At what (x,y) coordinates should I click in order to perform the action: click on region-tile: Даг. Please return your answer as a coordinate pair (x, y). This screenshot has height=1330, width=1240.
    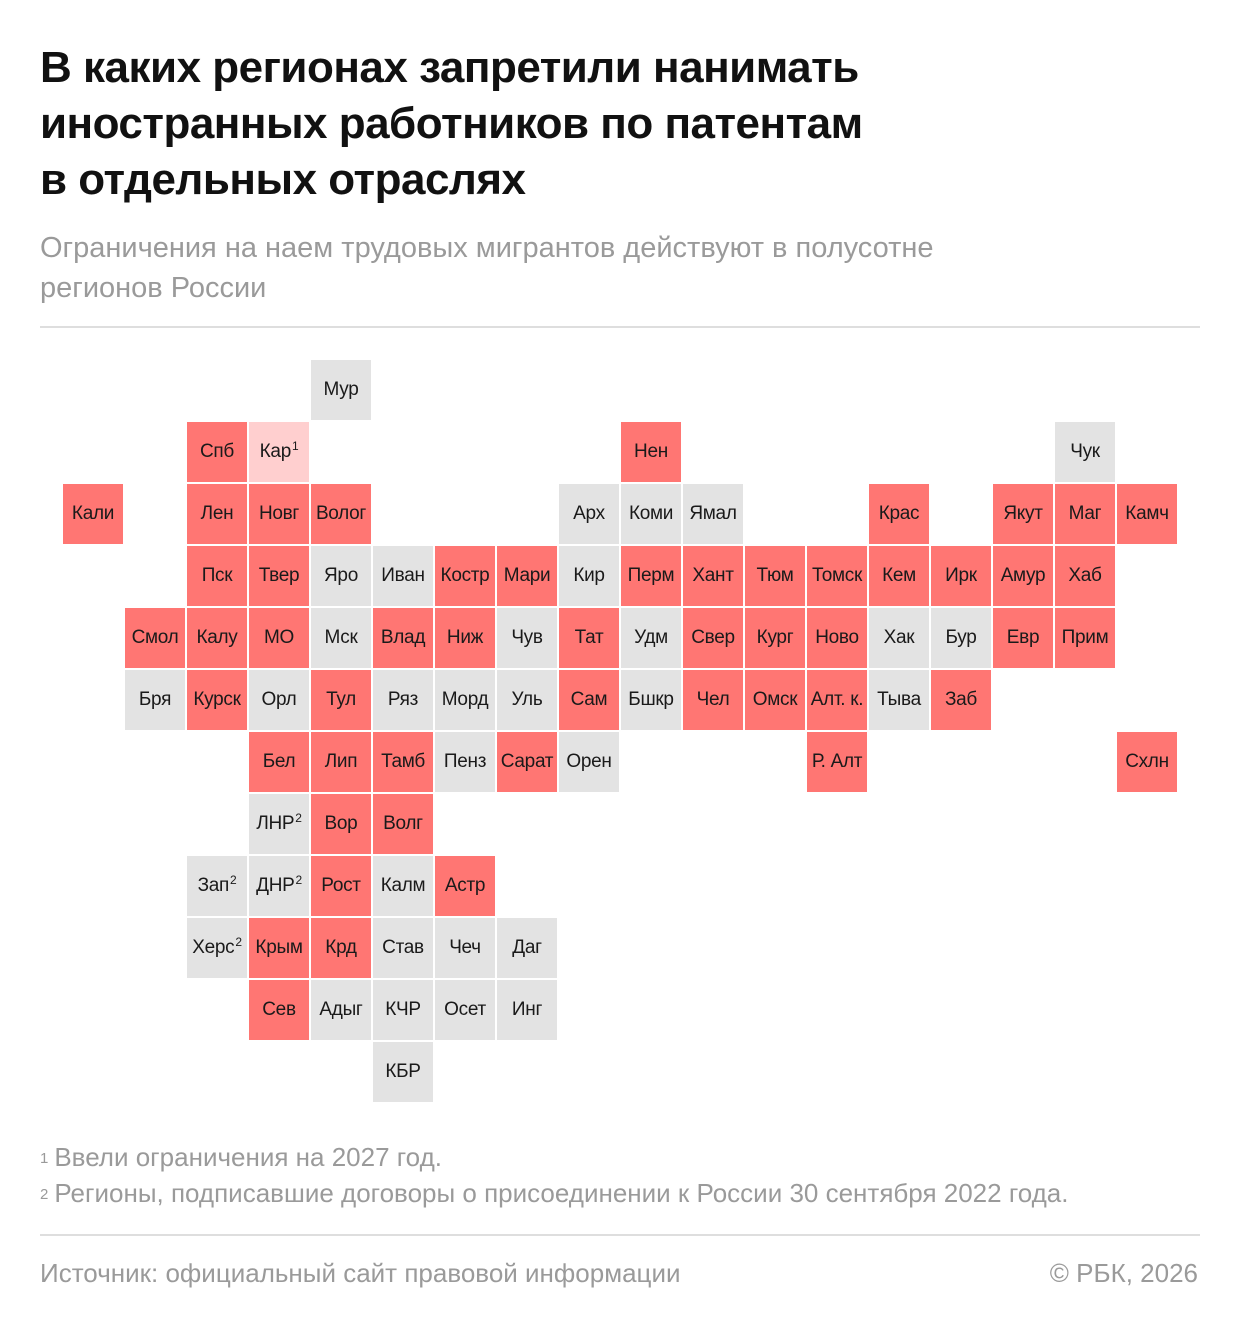
    Looking at the image, I should click on (527, 948).